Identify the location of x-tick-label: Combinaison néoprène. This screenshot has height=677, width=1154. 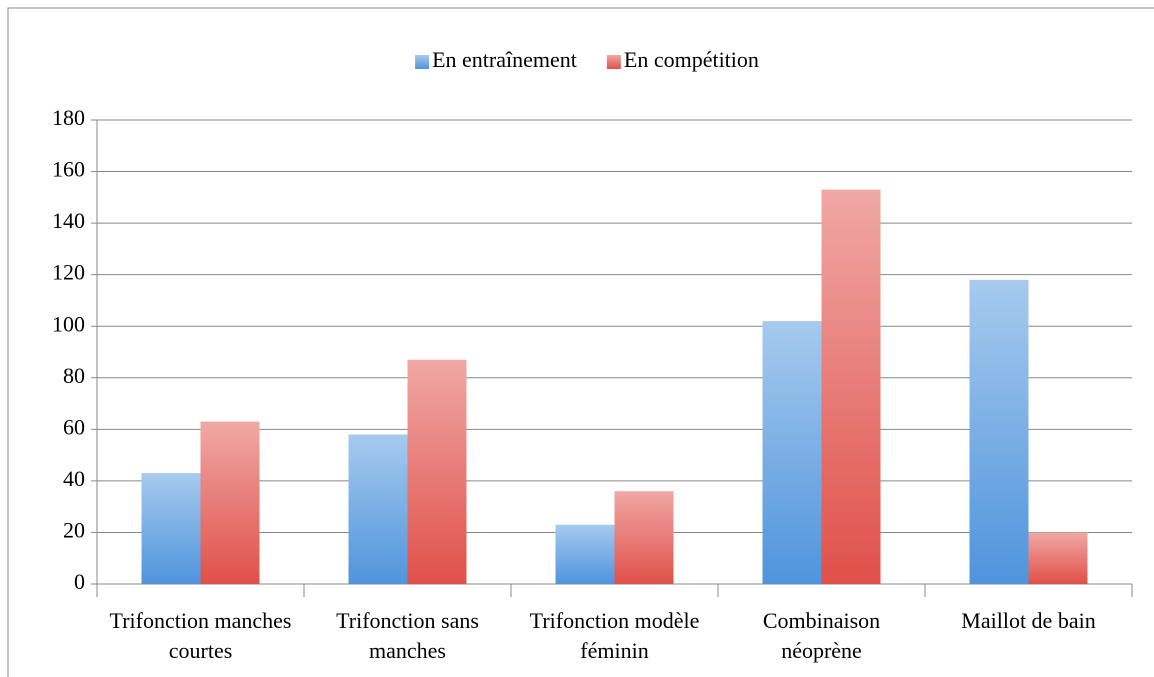
(821, 635).